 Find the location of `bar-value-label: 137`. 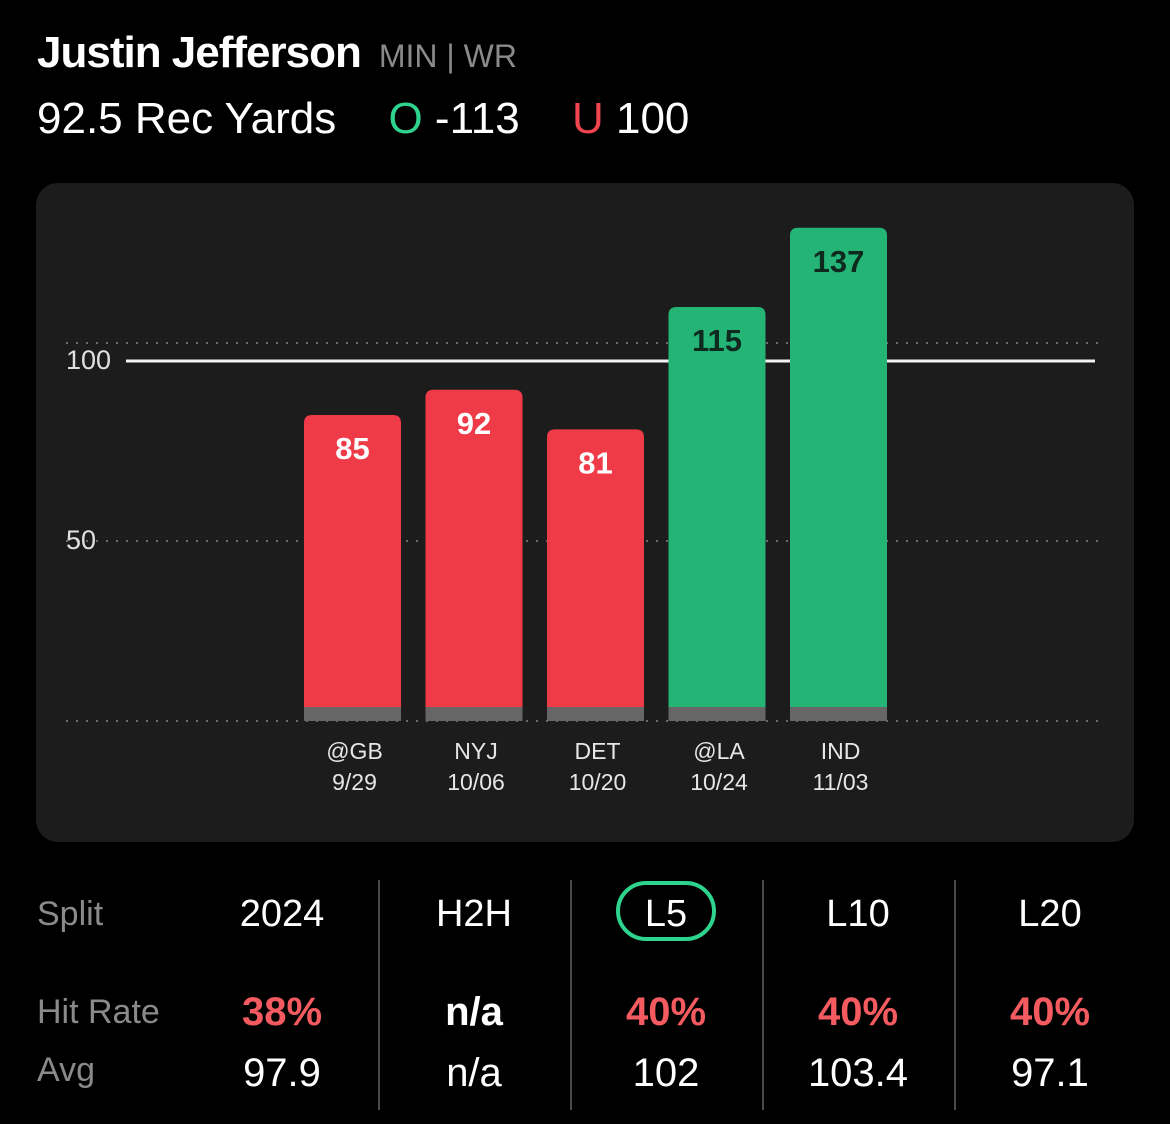

bar-value-label: 137 is located at coordinates (839, 261).